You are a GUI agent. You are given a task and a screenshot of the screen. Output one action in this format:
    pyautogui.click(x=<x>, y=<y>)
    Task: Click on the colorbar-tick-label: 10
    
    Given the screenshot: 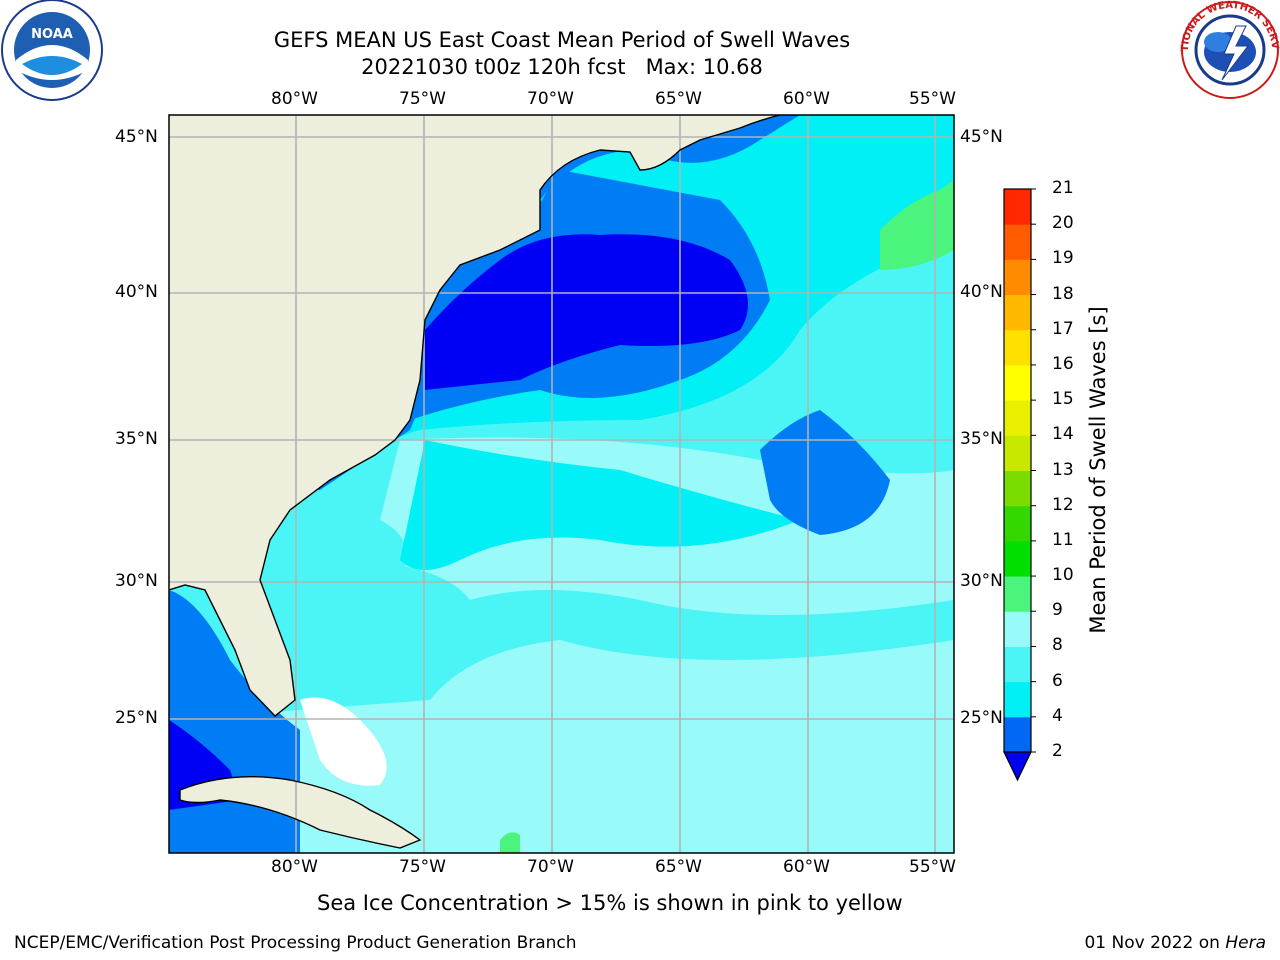 What is the action you would take?
    pyautogui.click(x=1063, y=575)
    